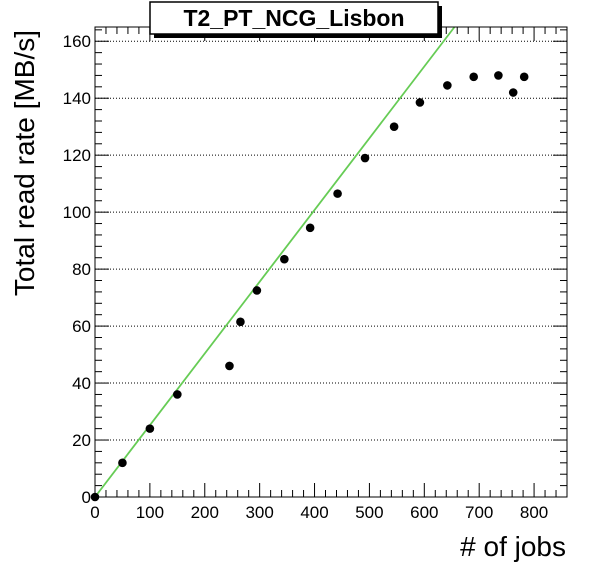  Describe the element at coordinates (479, 512) in the screenshot. I see `x-tick-label: 700` at that location.